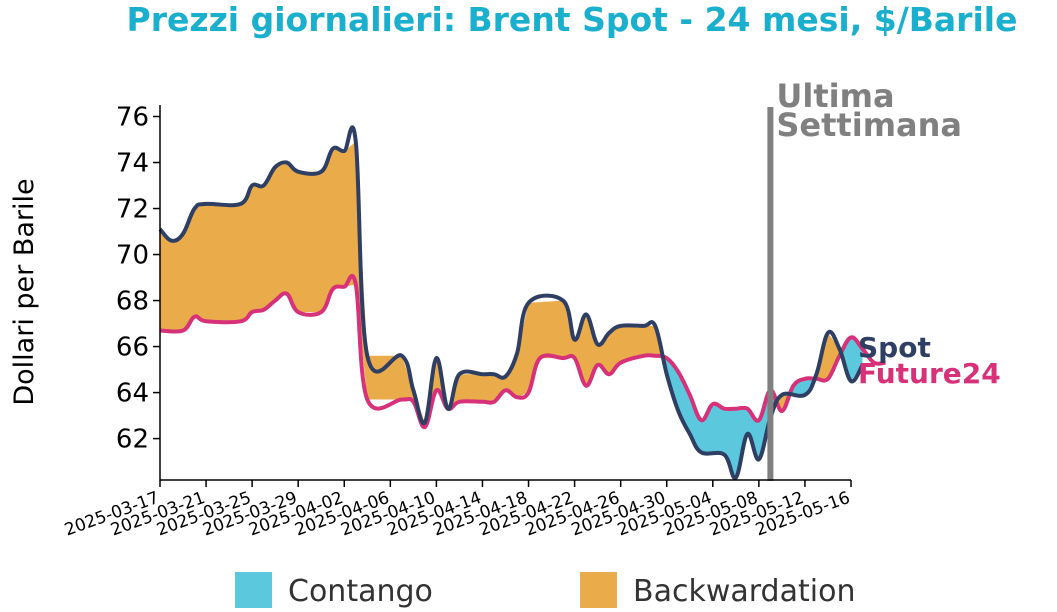 The image size is (1057, 612). I want to click on annotation-line-1: Ultima, so click(835, 96).